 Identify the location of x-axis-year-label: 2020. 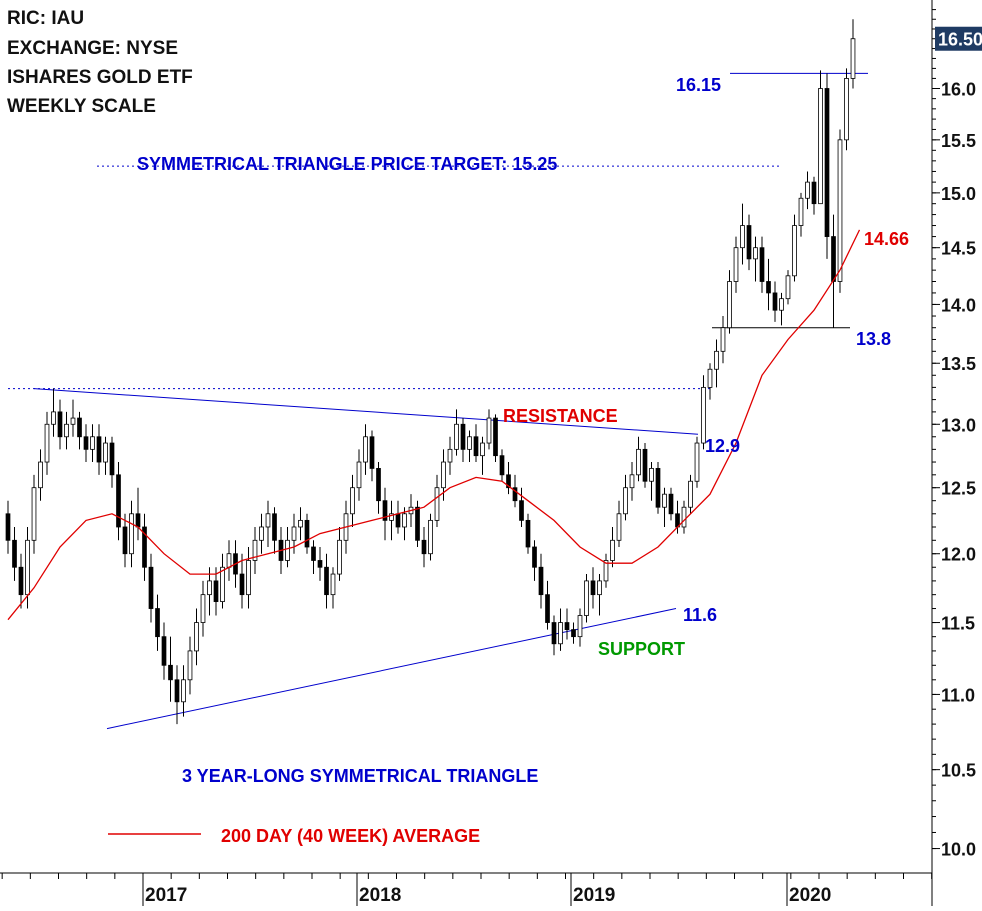
(810, 895).